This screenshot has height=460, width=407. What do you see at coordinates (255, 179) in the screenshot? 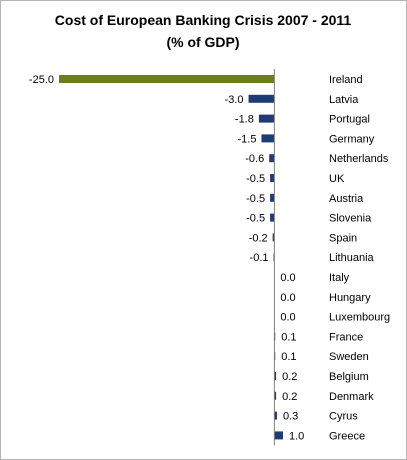
I see `value-label-uk: -0.5` at bounding box center [255, 179].